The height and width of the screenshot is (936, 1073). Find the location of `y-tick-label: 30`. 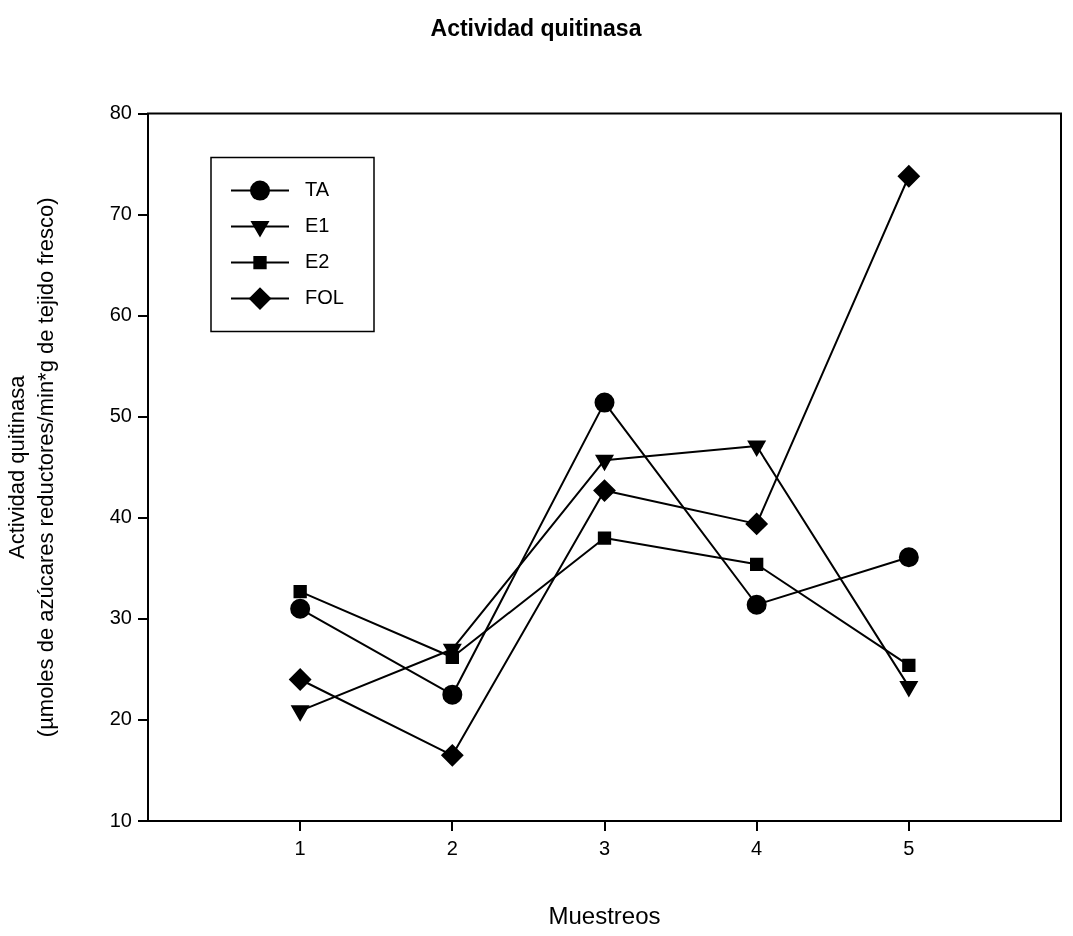

y-tick-label: 30 is located at coordinates (120, 617).